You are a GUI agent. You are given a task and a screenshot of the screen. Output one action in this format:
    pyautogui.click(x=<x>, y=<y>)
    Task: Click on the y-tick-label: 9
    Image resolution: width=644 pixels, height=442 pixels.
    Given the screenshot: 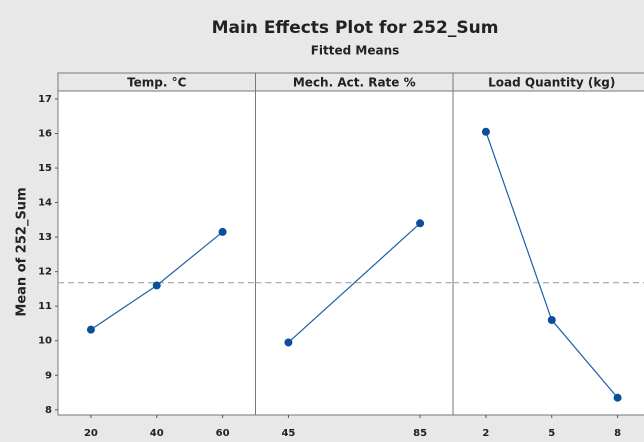 What is the action you would take?
    pyautogui.click(x=48, y=375)
    